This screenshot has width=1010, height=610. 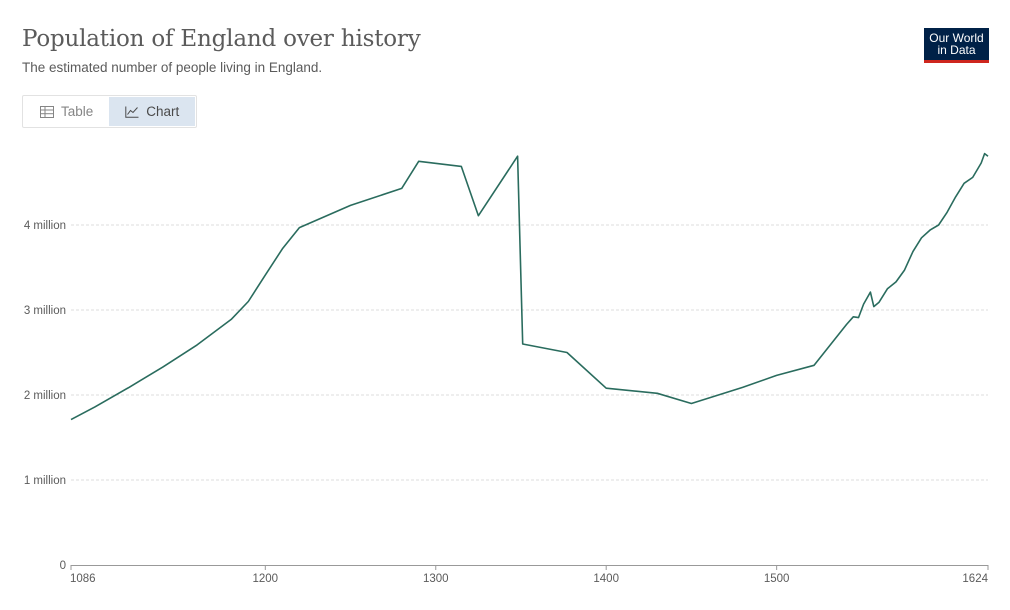 I want to click on logo-line-2: in Data, so click(x=956, y=50).